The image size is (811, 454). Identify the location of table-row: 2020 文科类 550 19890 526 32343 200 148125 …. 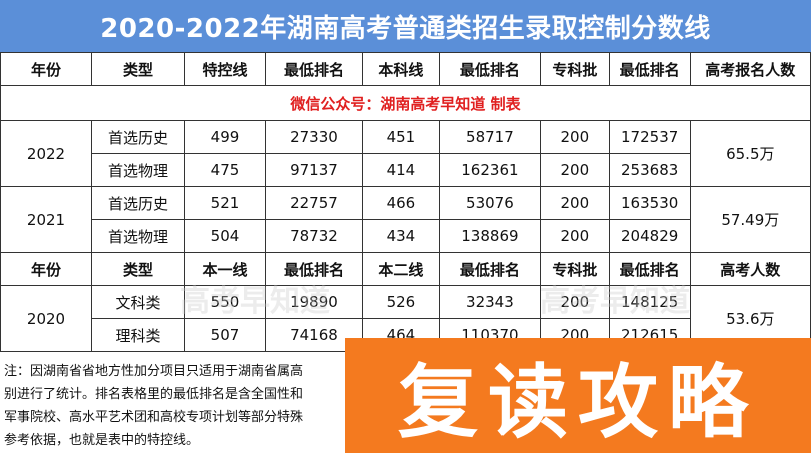
(405, 318).